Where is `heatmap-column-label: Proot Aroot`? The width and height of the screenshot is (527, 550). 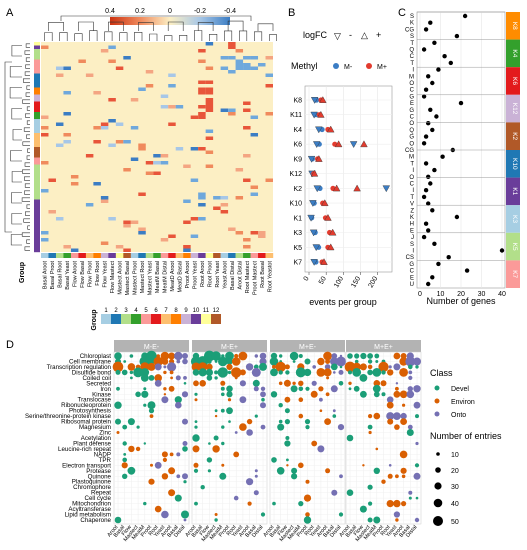
heatmap-column-label: Proot Aroot is located at coordinates (188, 275).